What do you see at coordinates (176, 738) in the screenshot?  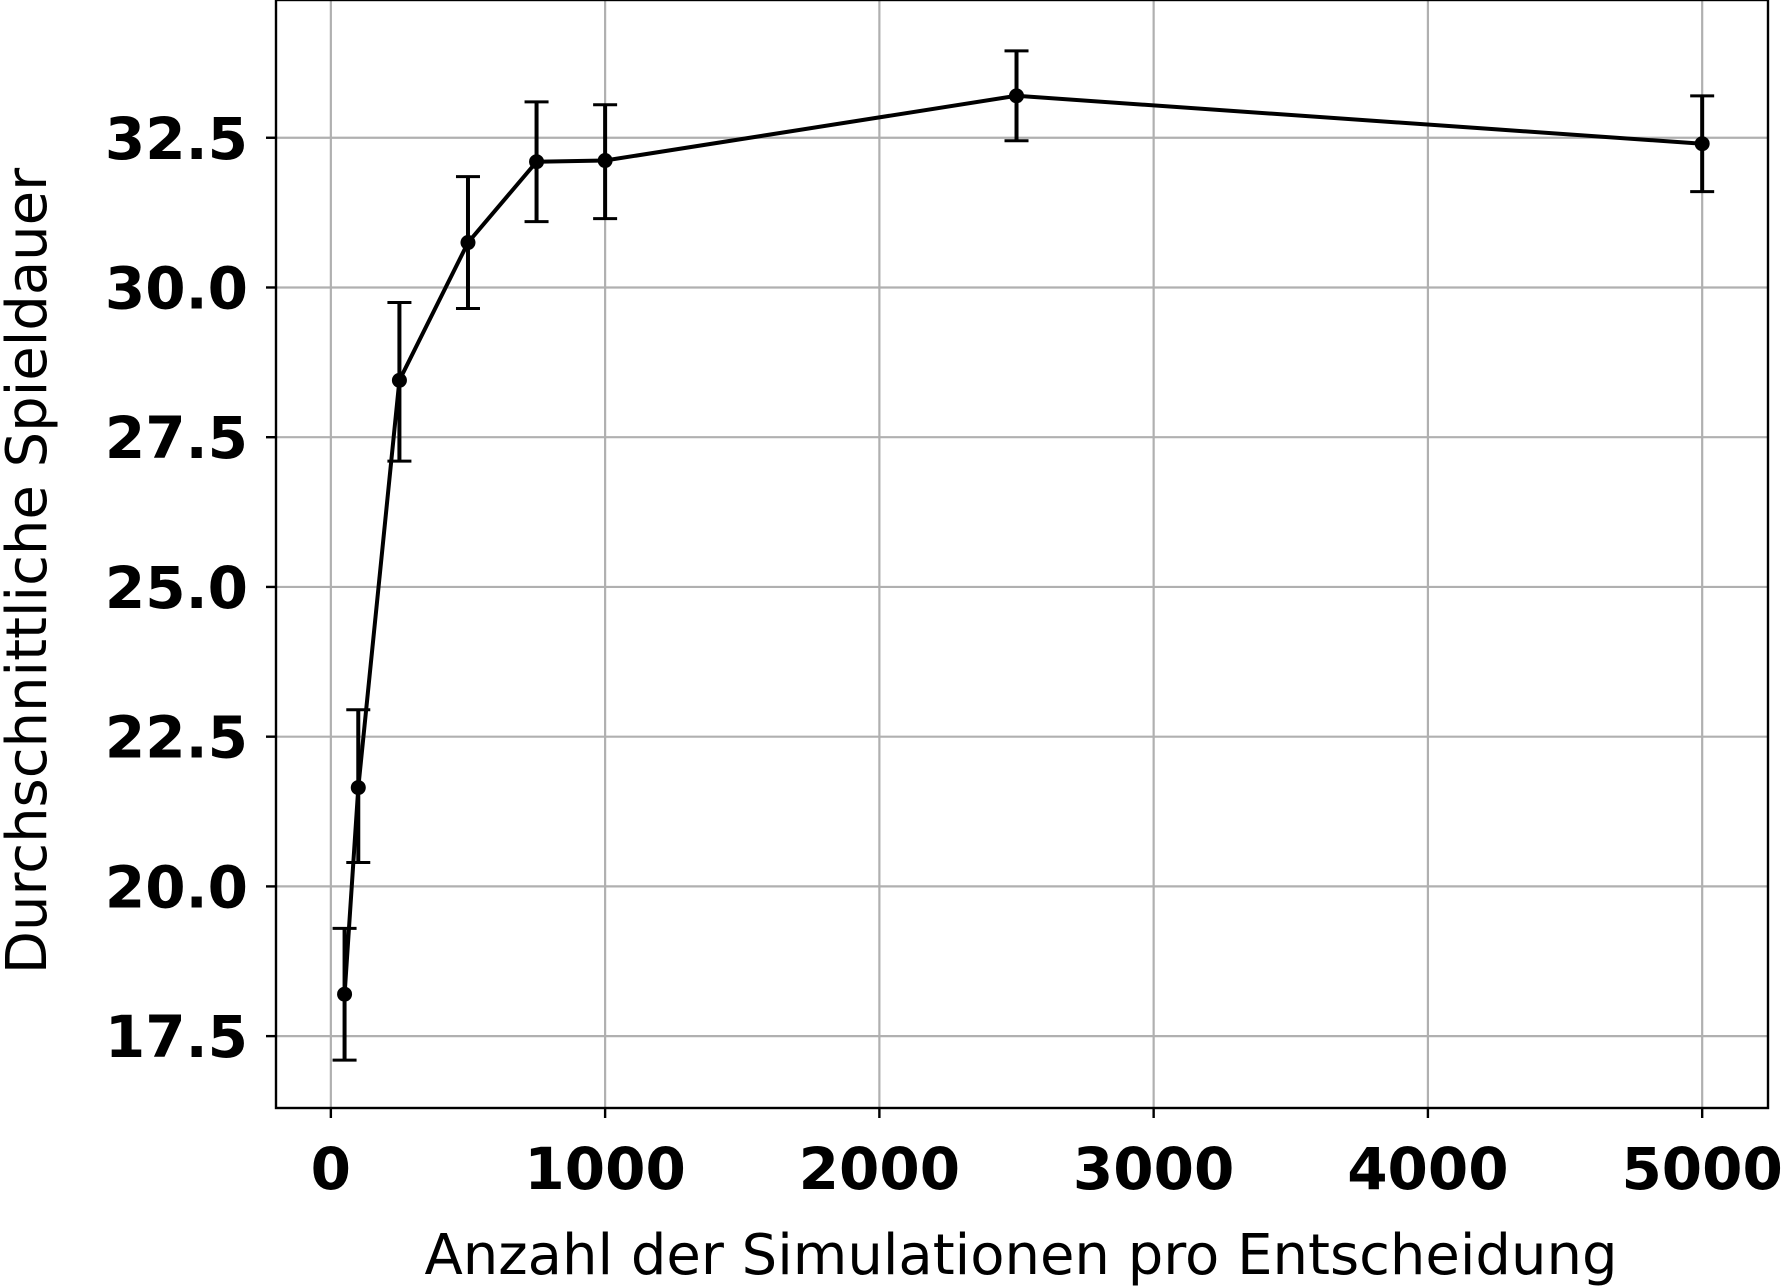 I see `y-tick-label: 22.5` at bounding box center [176, 738].